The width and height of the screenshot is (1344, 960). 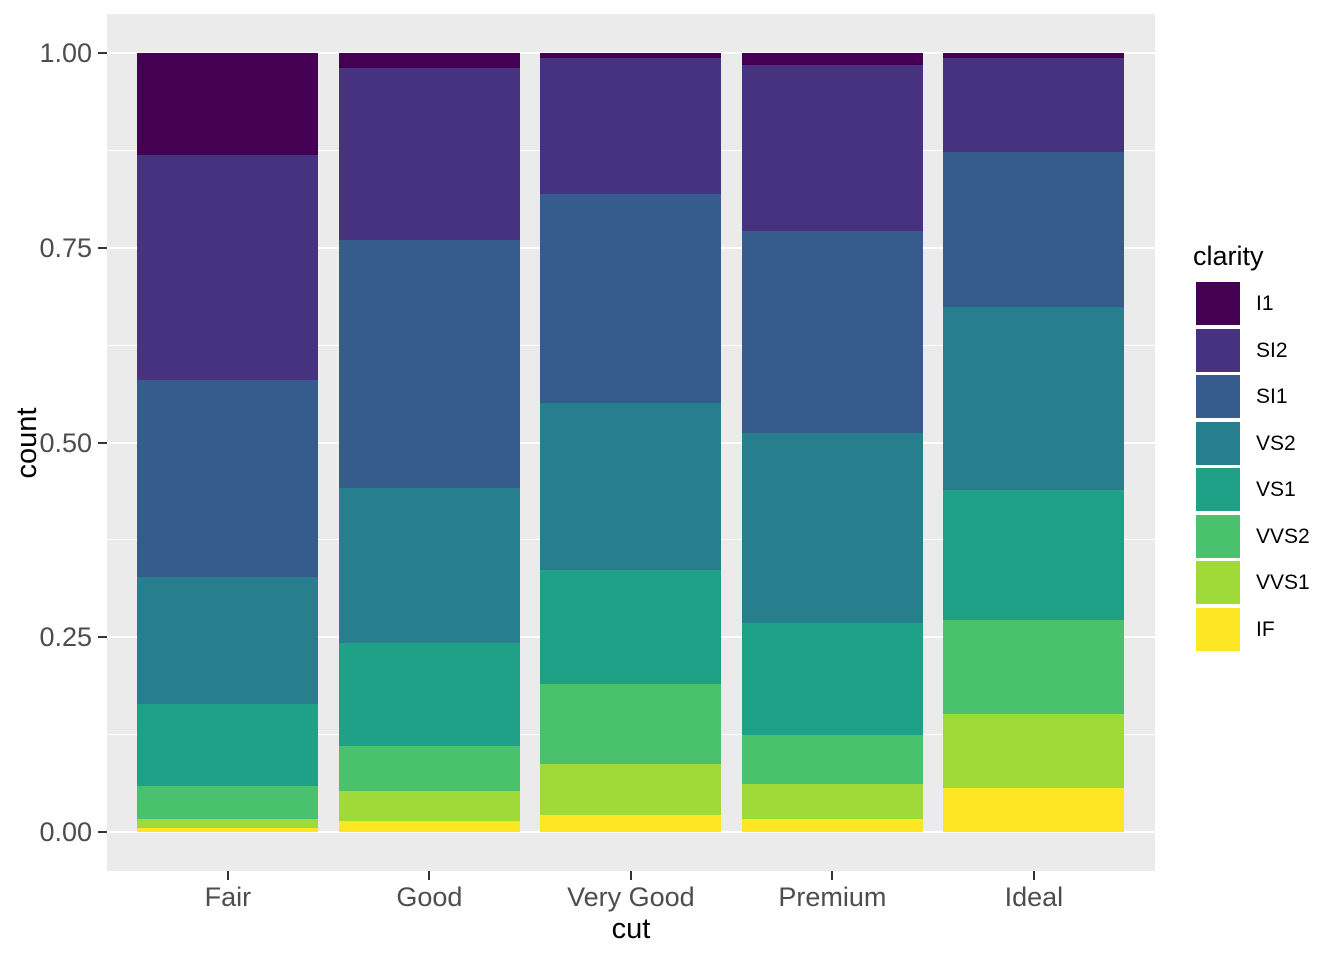 What do you see at coordinates (65, 637) in the screenshot?
I see `y-tick-label: 0.25` at bounding box center [65, 637].